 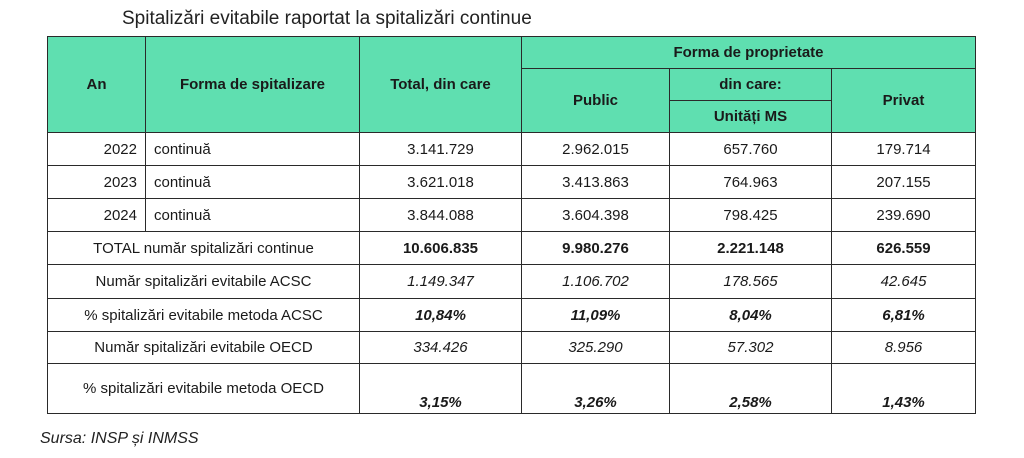 What do you see at coordinates (750, 388) in the screenshot?
I see `unitati-ms-cell: 2,58%` at bounding box center [750, 388].